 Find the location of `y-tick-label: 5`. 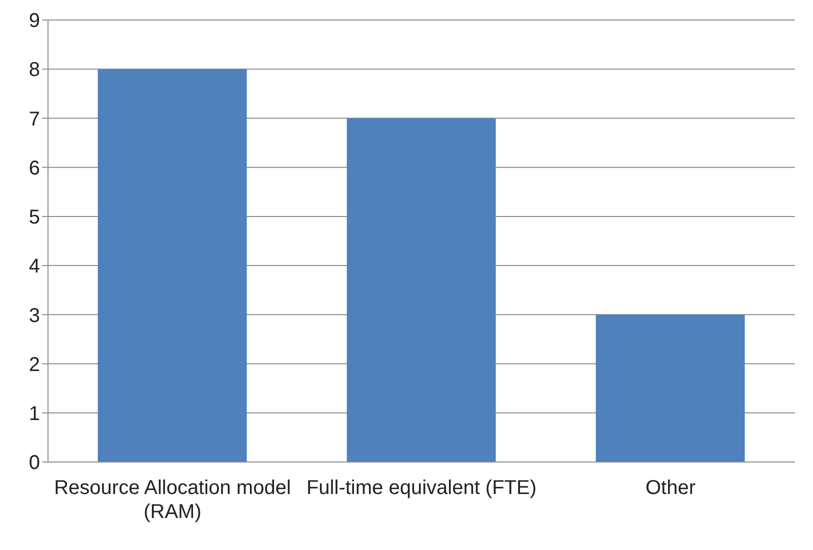

y-tick-label: 5 is located at coordinates (34, 217).